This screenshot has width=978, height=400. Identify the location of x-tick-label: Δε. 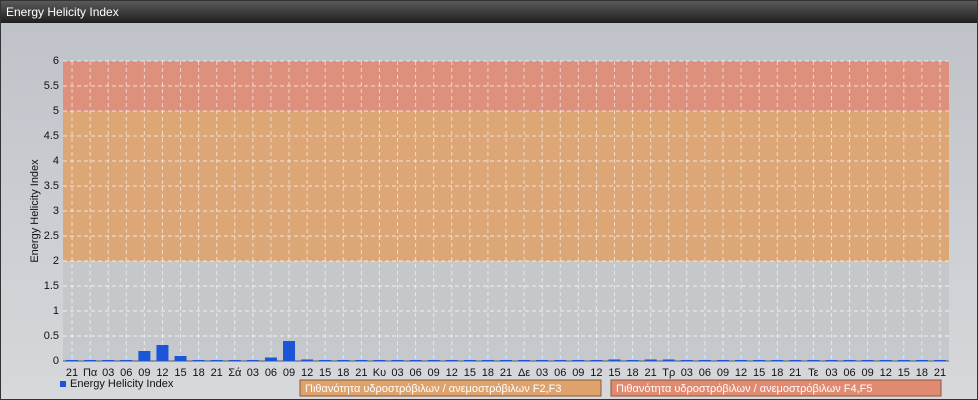
(524, 373).